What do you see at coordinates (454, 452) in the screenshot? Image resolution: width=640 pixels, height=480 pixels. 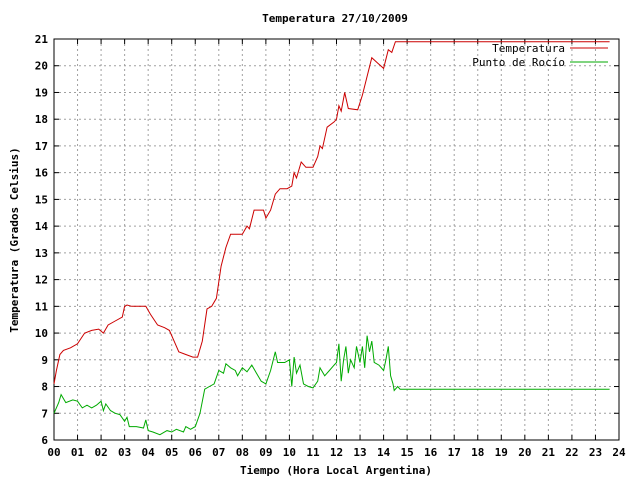 I see `x-tick-label: 17` at bounding box center [454, 452].